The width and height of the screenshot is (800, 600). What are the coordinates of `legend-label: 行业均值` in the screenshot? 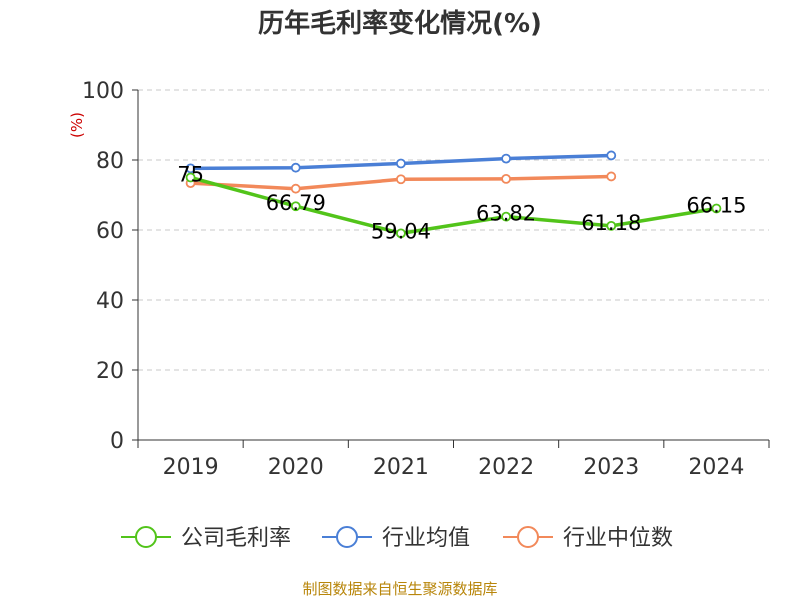 It's located at (426, 538).